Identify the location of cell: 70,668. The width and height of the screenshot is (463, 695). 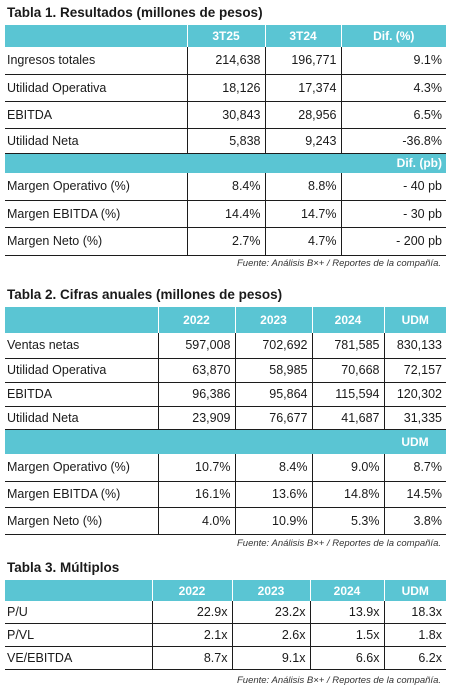
(347, 370).